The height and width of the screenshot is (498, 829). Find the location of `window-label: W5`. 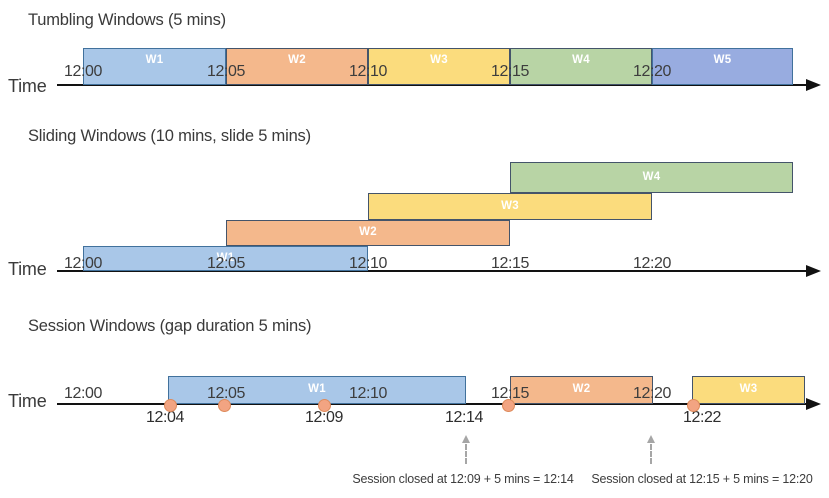

window-label: W5 is located at coordinates (722, 60).